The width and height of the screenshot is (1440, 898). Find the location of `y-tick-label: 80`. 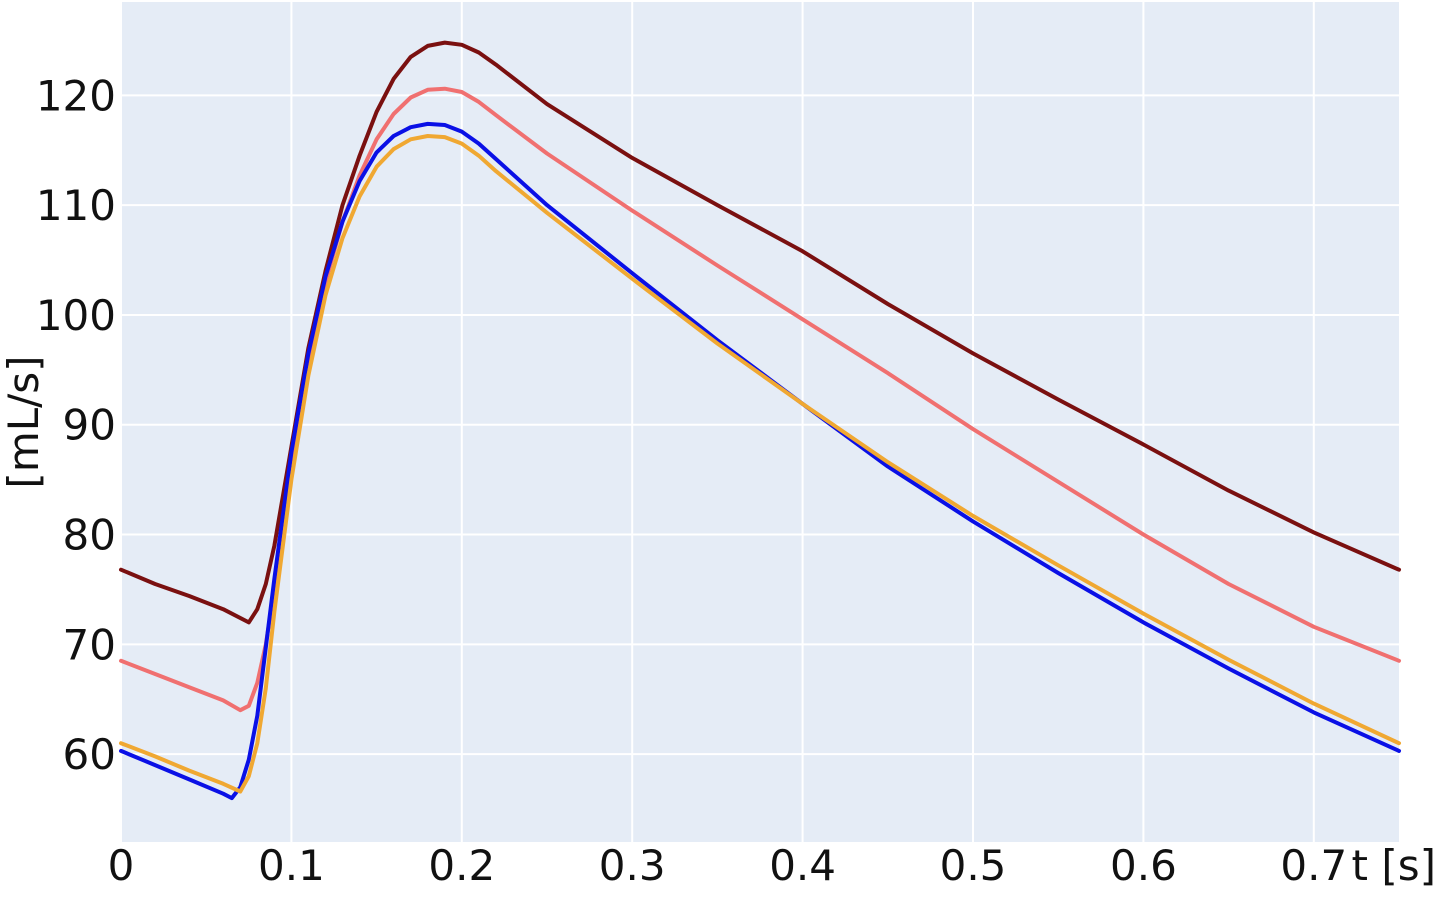

y-tick-label: 80 is located at coordinates (89, 535).